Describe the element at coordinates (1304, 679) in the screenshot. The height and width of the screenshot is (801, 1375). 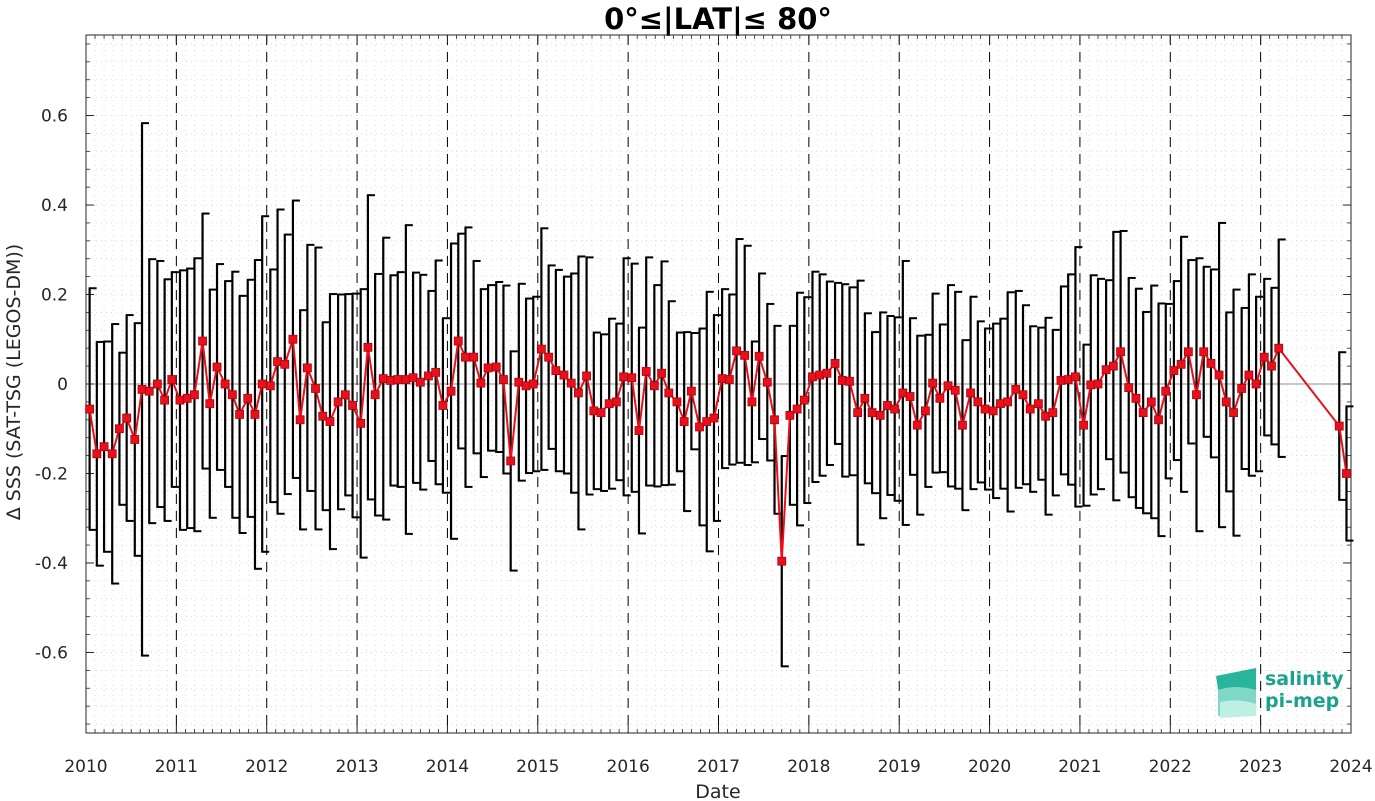
I see `logo-text-line1: salinity` at that location.